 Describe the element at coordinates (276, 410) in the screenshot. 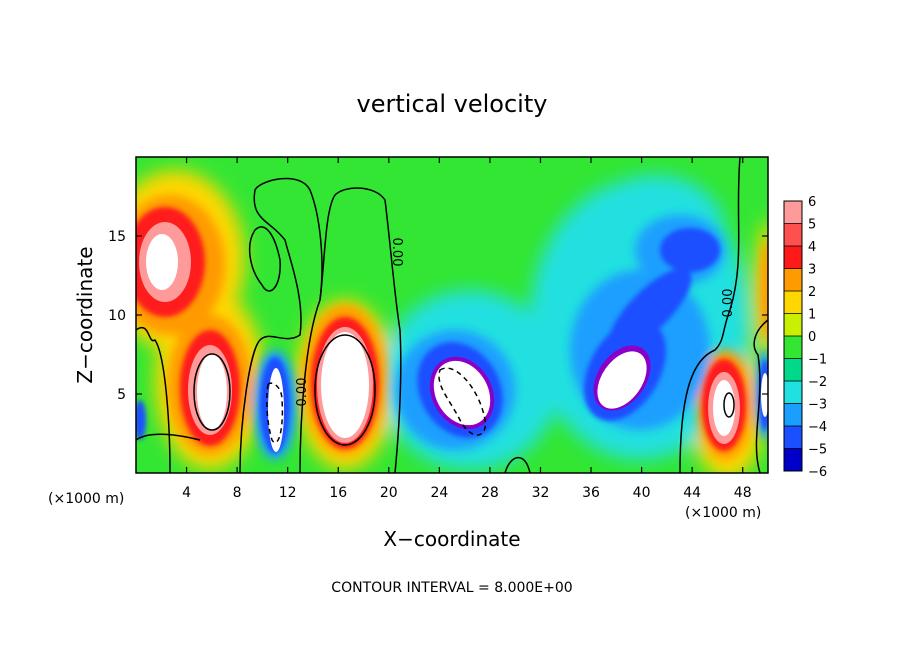

I see `white-strip` at that location.